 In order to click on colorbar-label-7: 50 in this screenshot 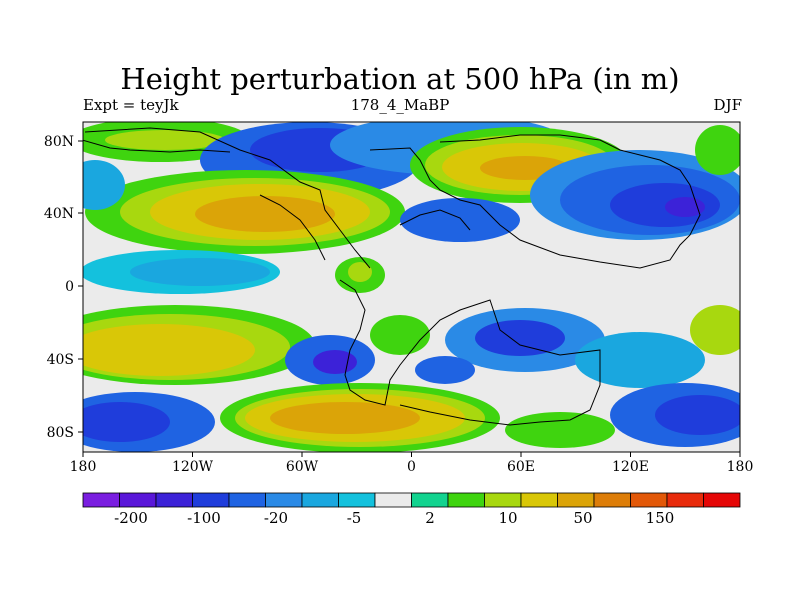, I will do `click(582, 518)`.